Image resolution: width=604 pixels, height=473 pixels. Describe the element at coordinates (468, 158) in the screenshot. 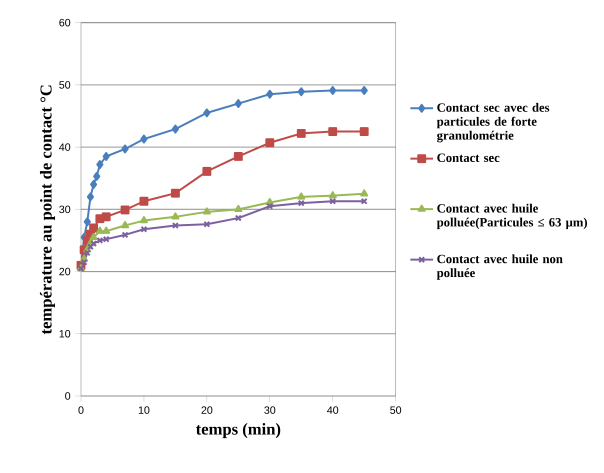

I see `legend-label: Contact sec` at that location.